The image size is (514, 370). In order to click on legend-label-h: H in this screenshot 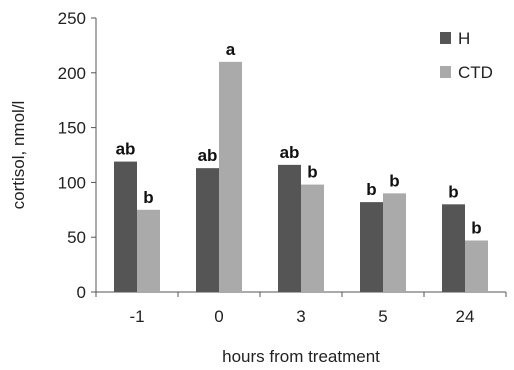, I will do `click(464, 38)`.